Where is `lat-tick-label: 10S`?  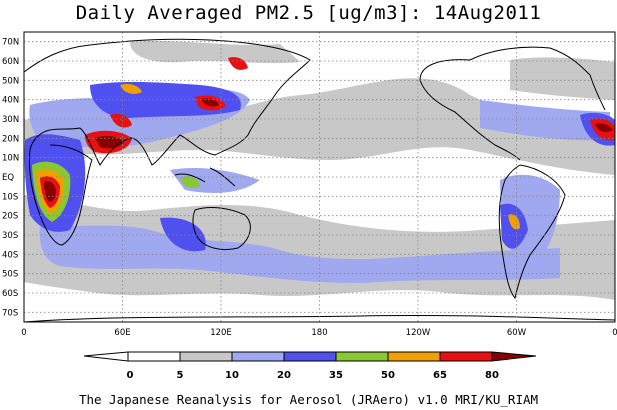 lat-tick-label: 10S is located at coordinates (10, 197).